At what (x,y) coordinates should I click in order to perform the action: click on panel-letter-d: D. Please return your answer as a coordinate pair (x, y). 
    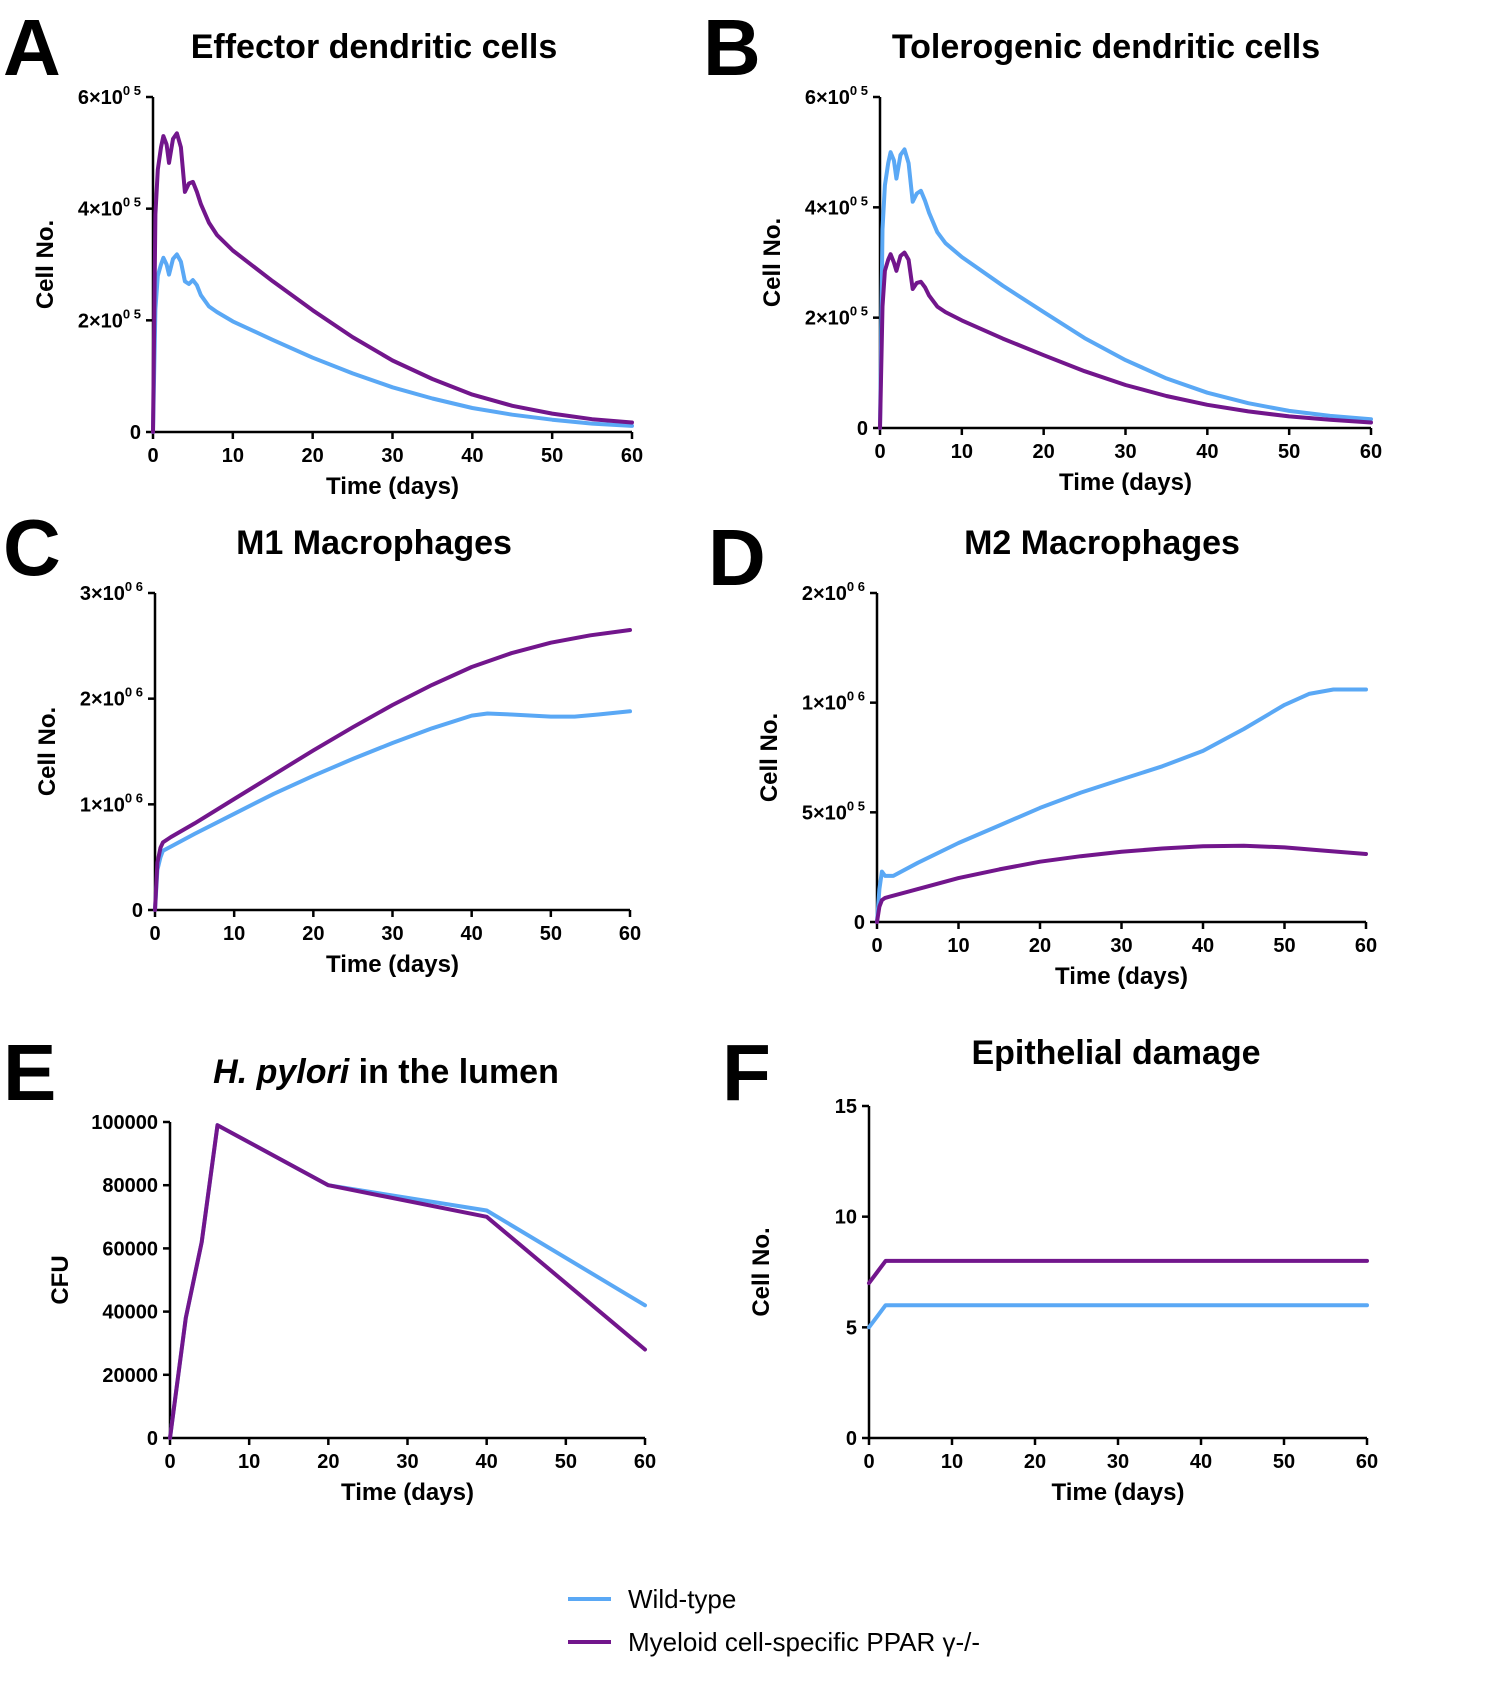
    Looking at the image, I should click on (737, 557).